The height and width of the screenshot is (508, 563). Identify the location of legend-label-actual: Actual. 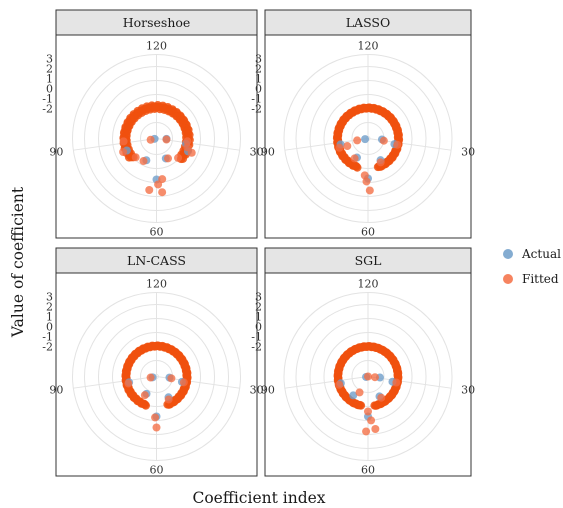
(541, 254).